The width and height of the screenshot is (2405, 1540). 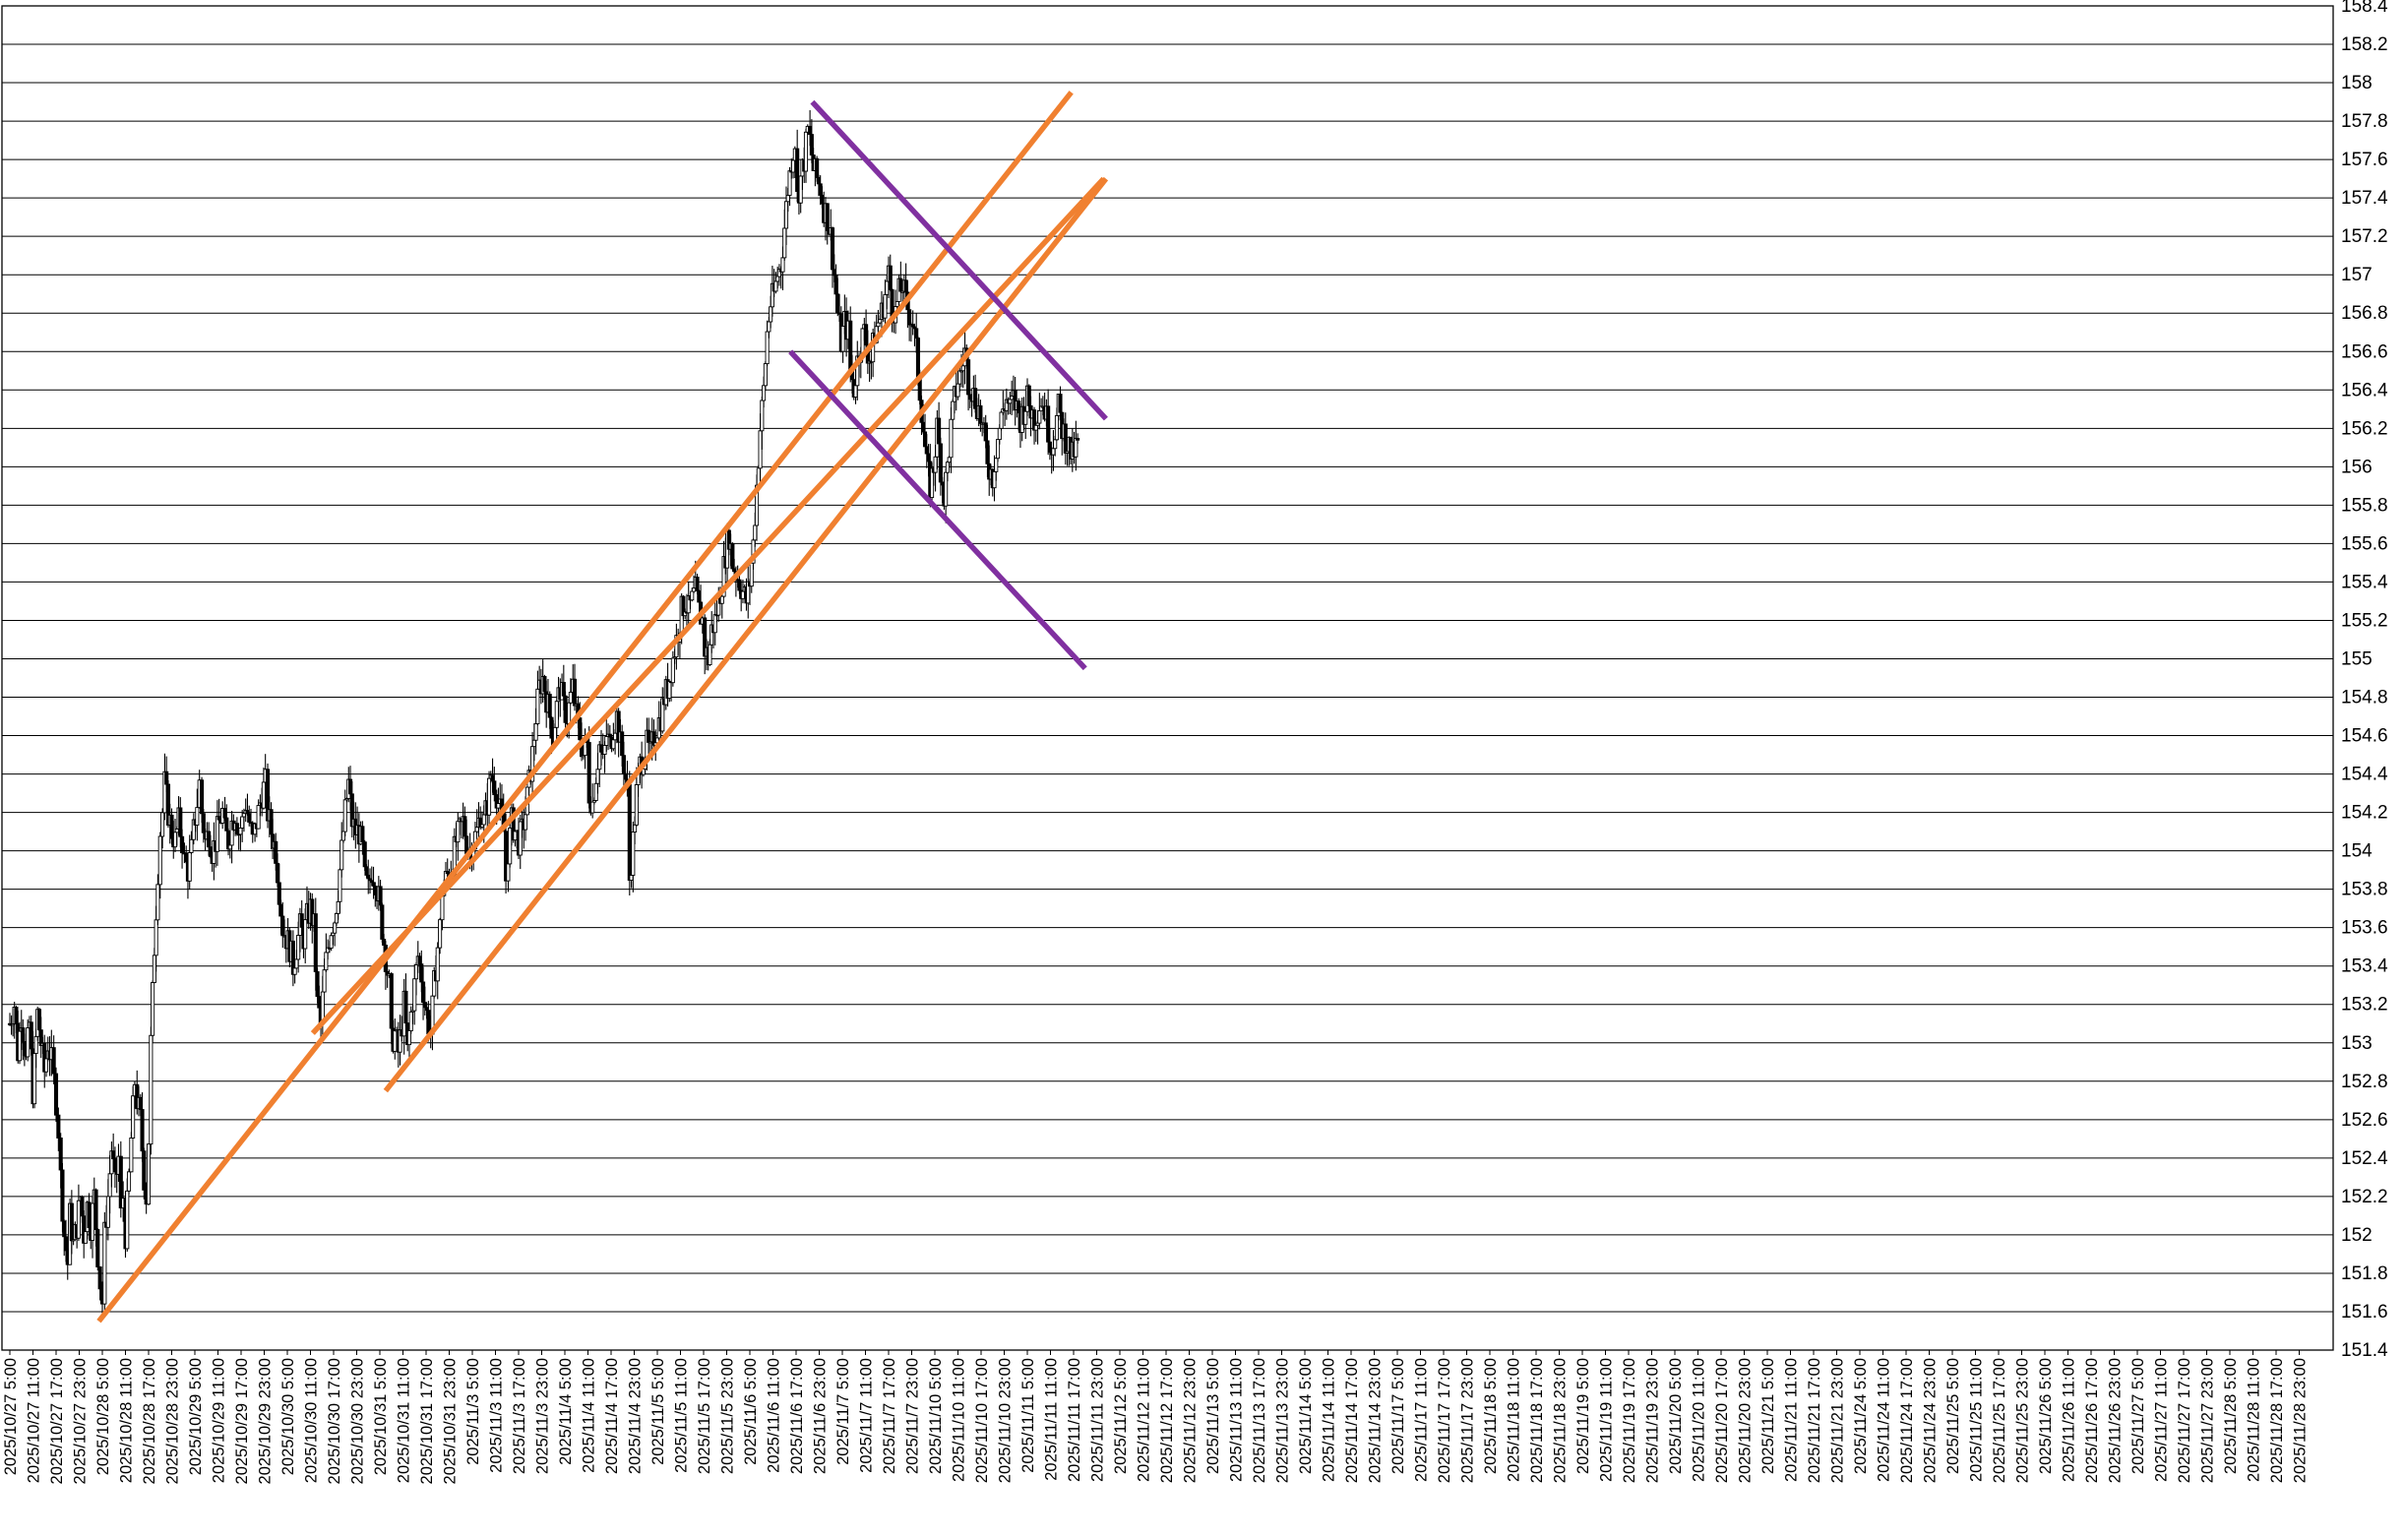 I want to click on y-tick-label: 153.4, so click(x=2364, y=966).